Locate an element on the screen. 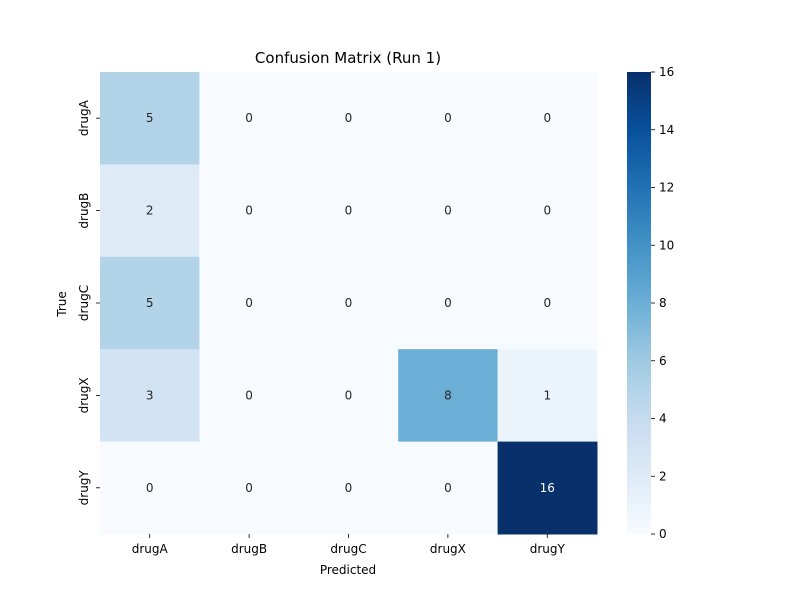  x-axis-ticks: drugA drugB drugC drugX drugY is located at coordinates (349, 545).